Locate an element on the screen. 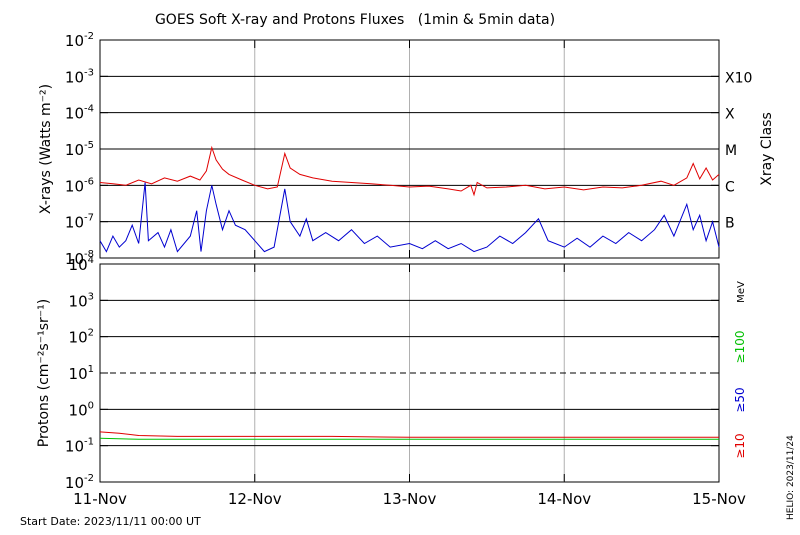 This screenshot has height=535, width=800. ytick-label: 10⁴ is located at coordinates (81, 264).